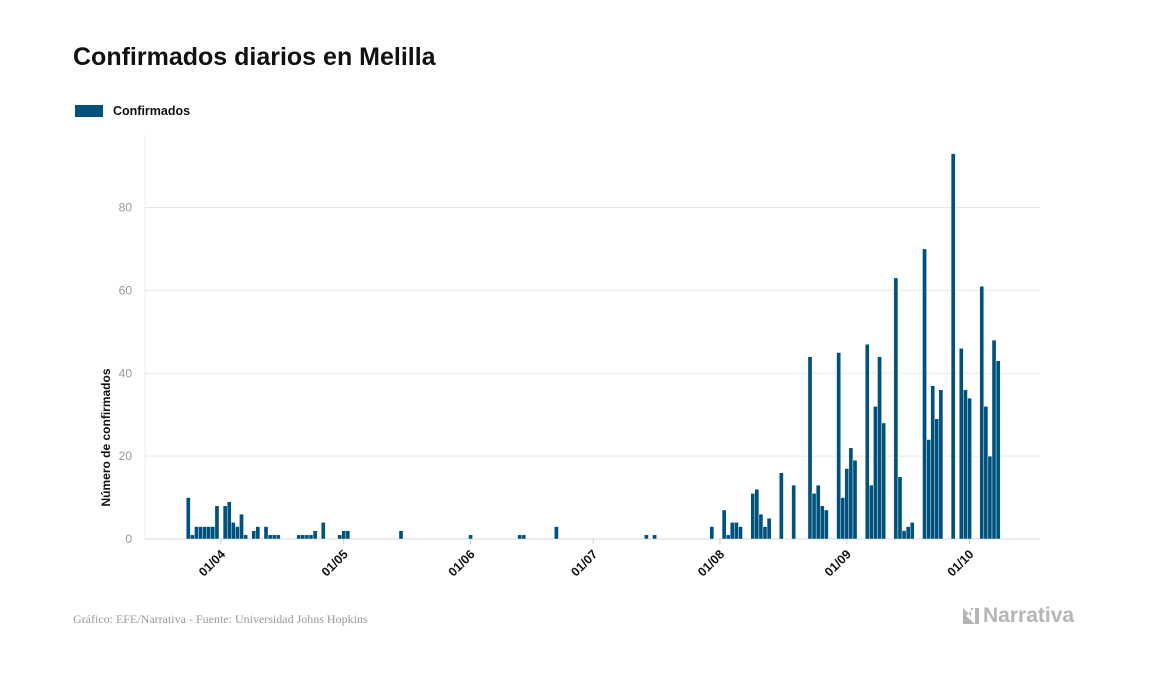 The width and height of the screenshot is (1157, 674). Describe the element at coordinates (584, 563) in the screenshot. I see `x-tick-label: 01/07` at that location.